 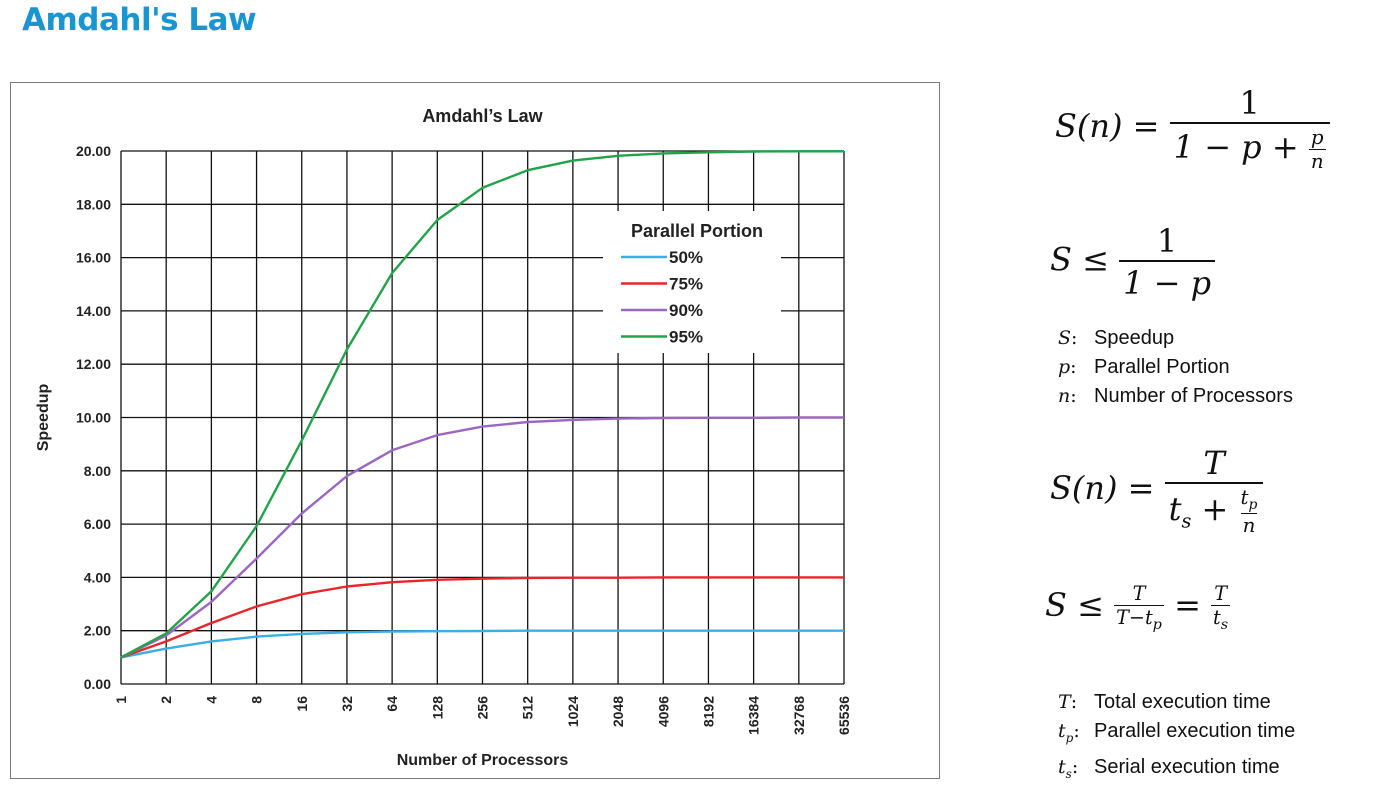 What do you see at coordinates (97, 684) in the screenshot?
I see `y-tick-label: 0.00` at bounding box center [97, 684].